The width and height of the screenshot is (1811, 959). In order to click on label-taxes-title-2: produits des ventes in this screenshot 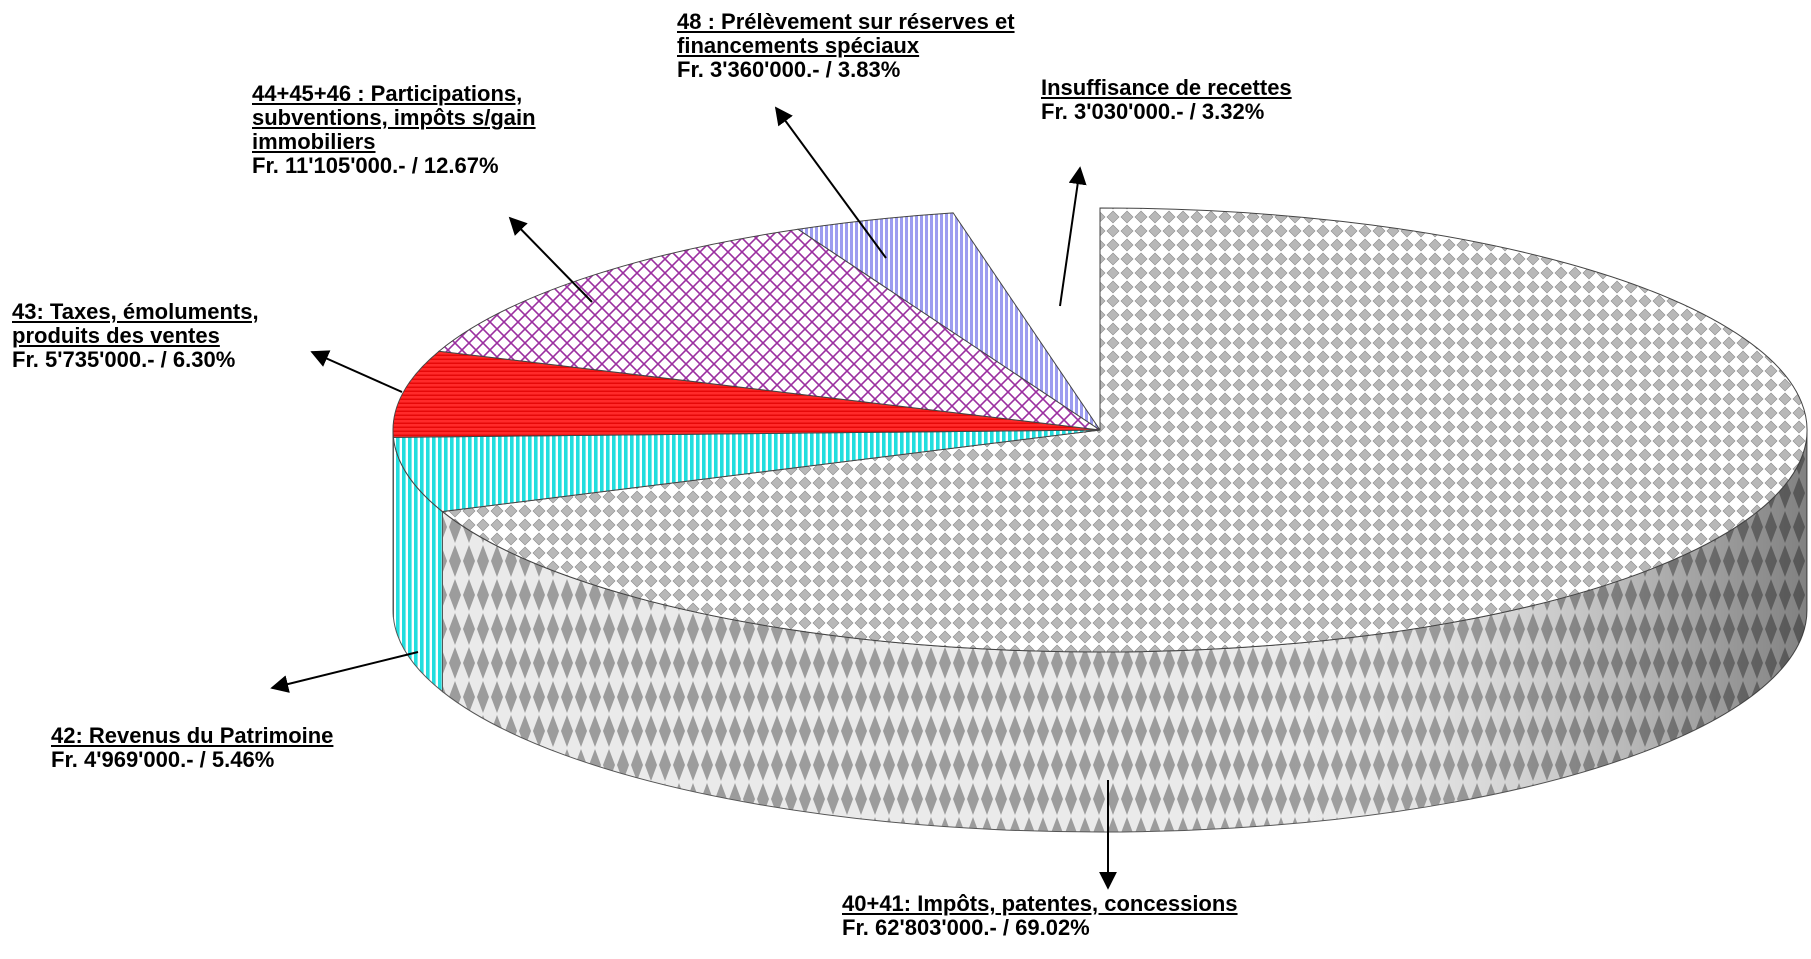, I will do `click(135, 336)`.